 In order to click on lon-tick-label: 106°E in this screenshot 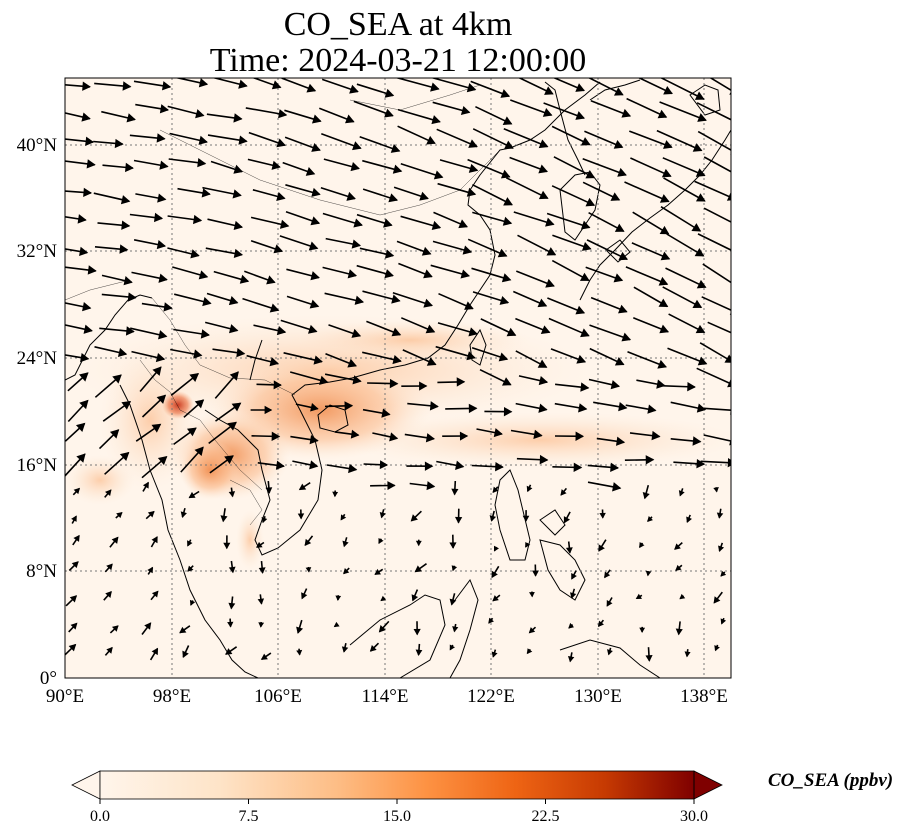, I will do `click(278, 696)`.